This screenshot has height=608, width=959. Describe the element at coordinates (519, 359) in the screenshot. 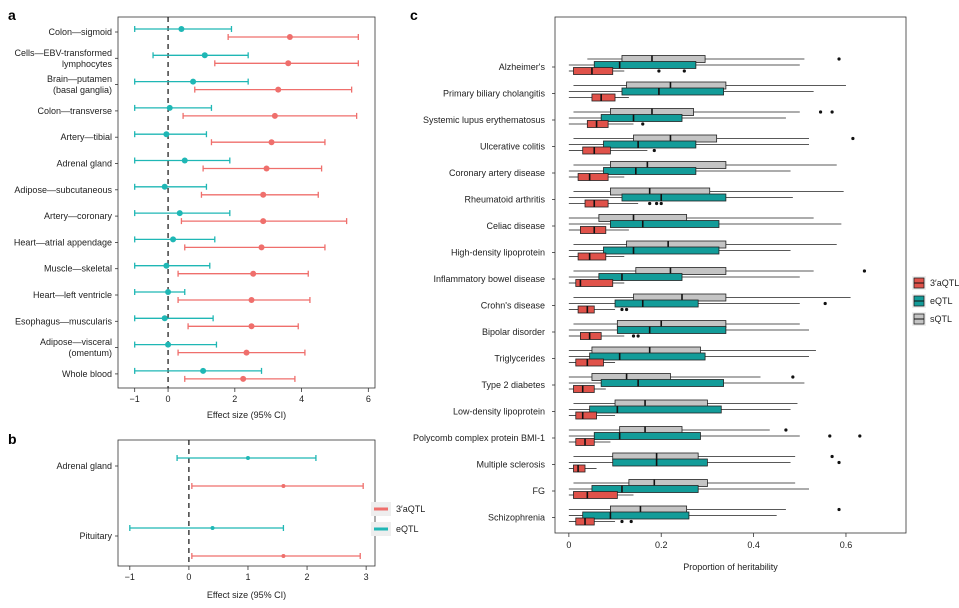

I see `category-label: Triglycerides` at that location.